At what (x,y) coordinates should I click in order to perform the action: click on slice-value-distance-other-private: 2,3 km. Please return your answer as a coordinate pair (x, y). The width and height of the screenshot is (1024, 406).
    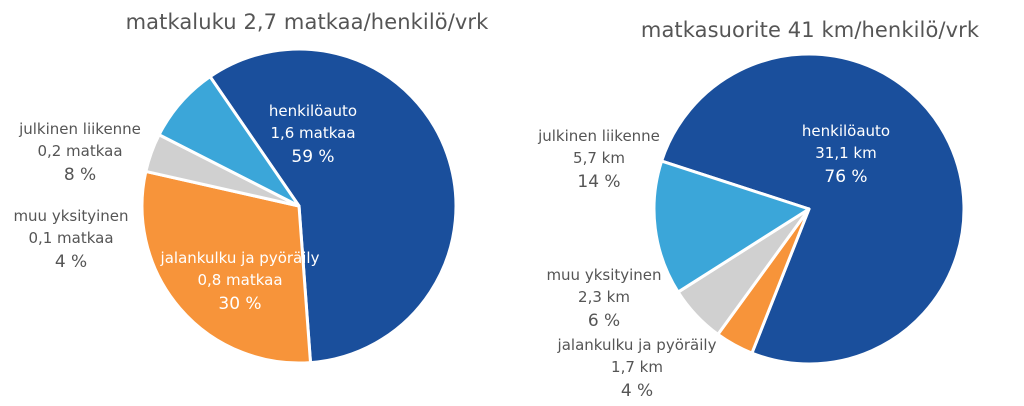
    Looking at the image, I should click on (604, 297).